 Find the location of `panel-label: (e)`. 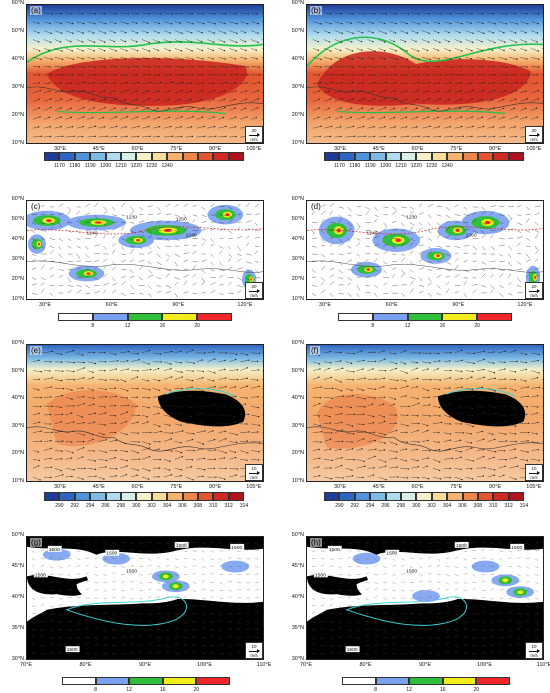

panel-label: (e) is located at coordinates (36, 350).